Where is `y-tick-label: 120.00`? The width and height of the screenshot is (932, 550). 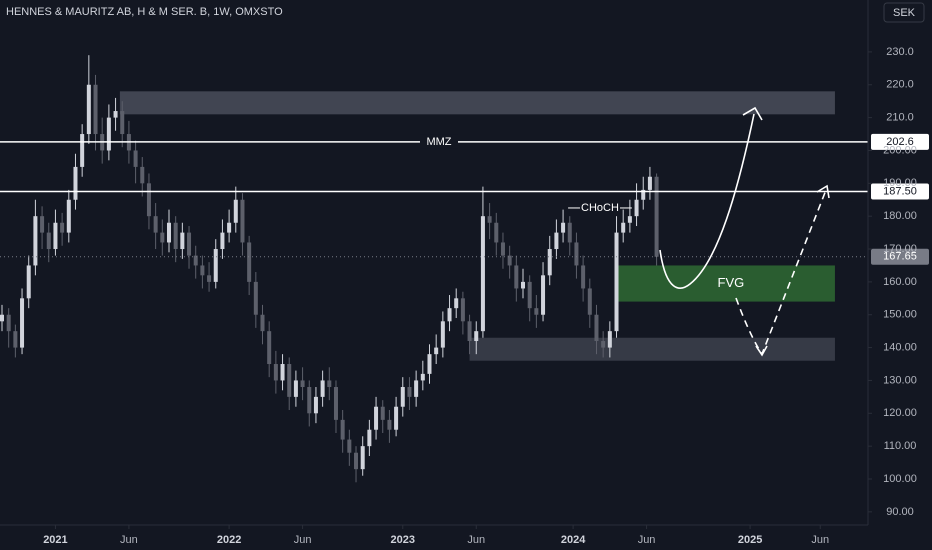
y-tick-label: 120.00 is located at coordinates (900, 413).